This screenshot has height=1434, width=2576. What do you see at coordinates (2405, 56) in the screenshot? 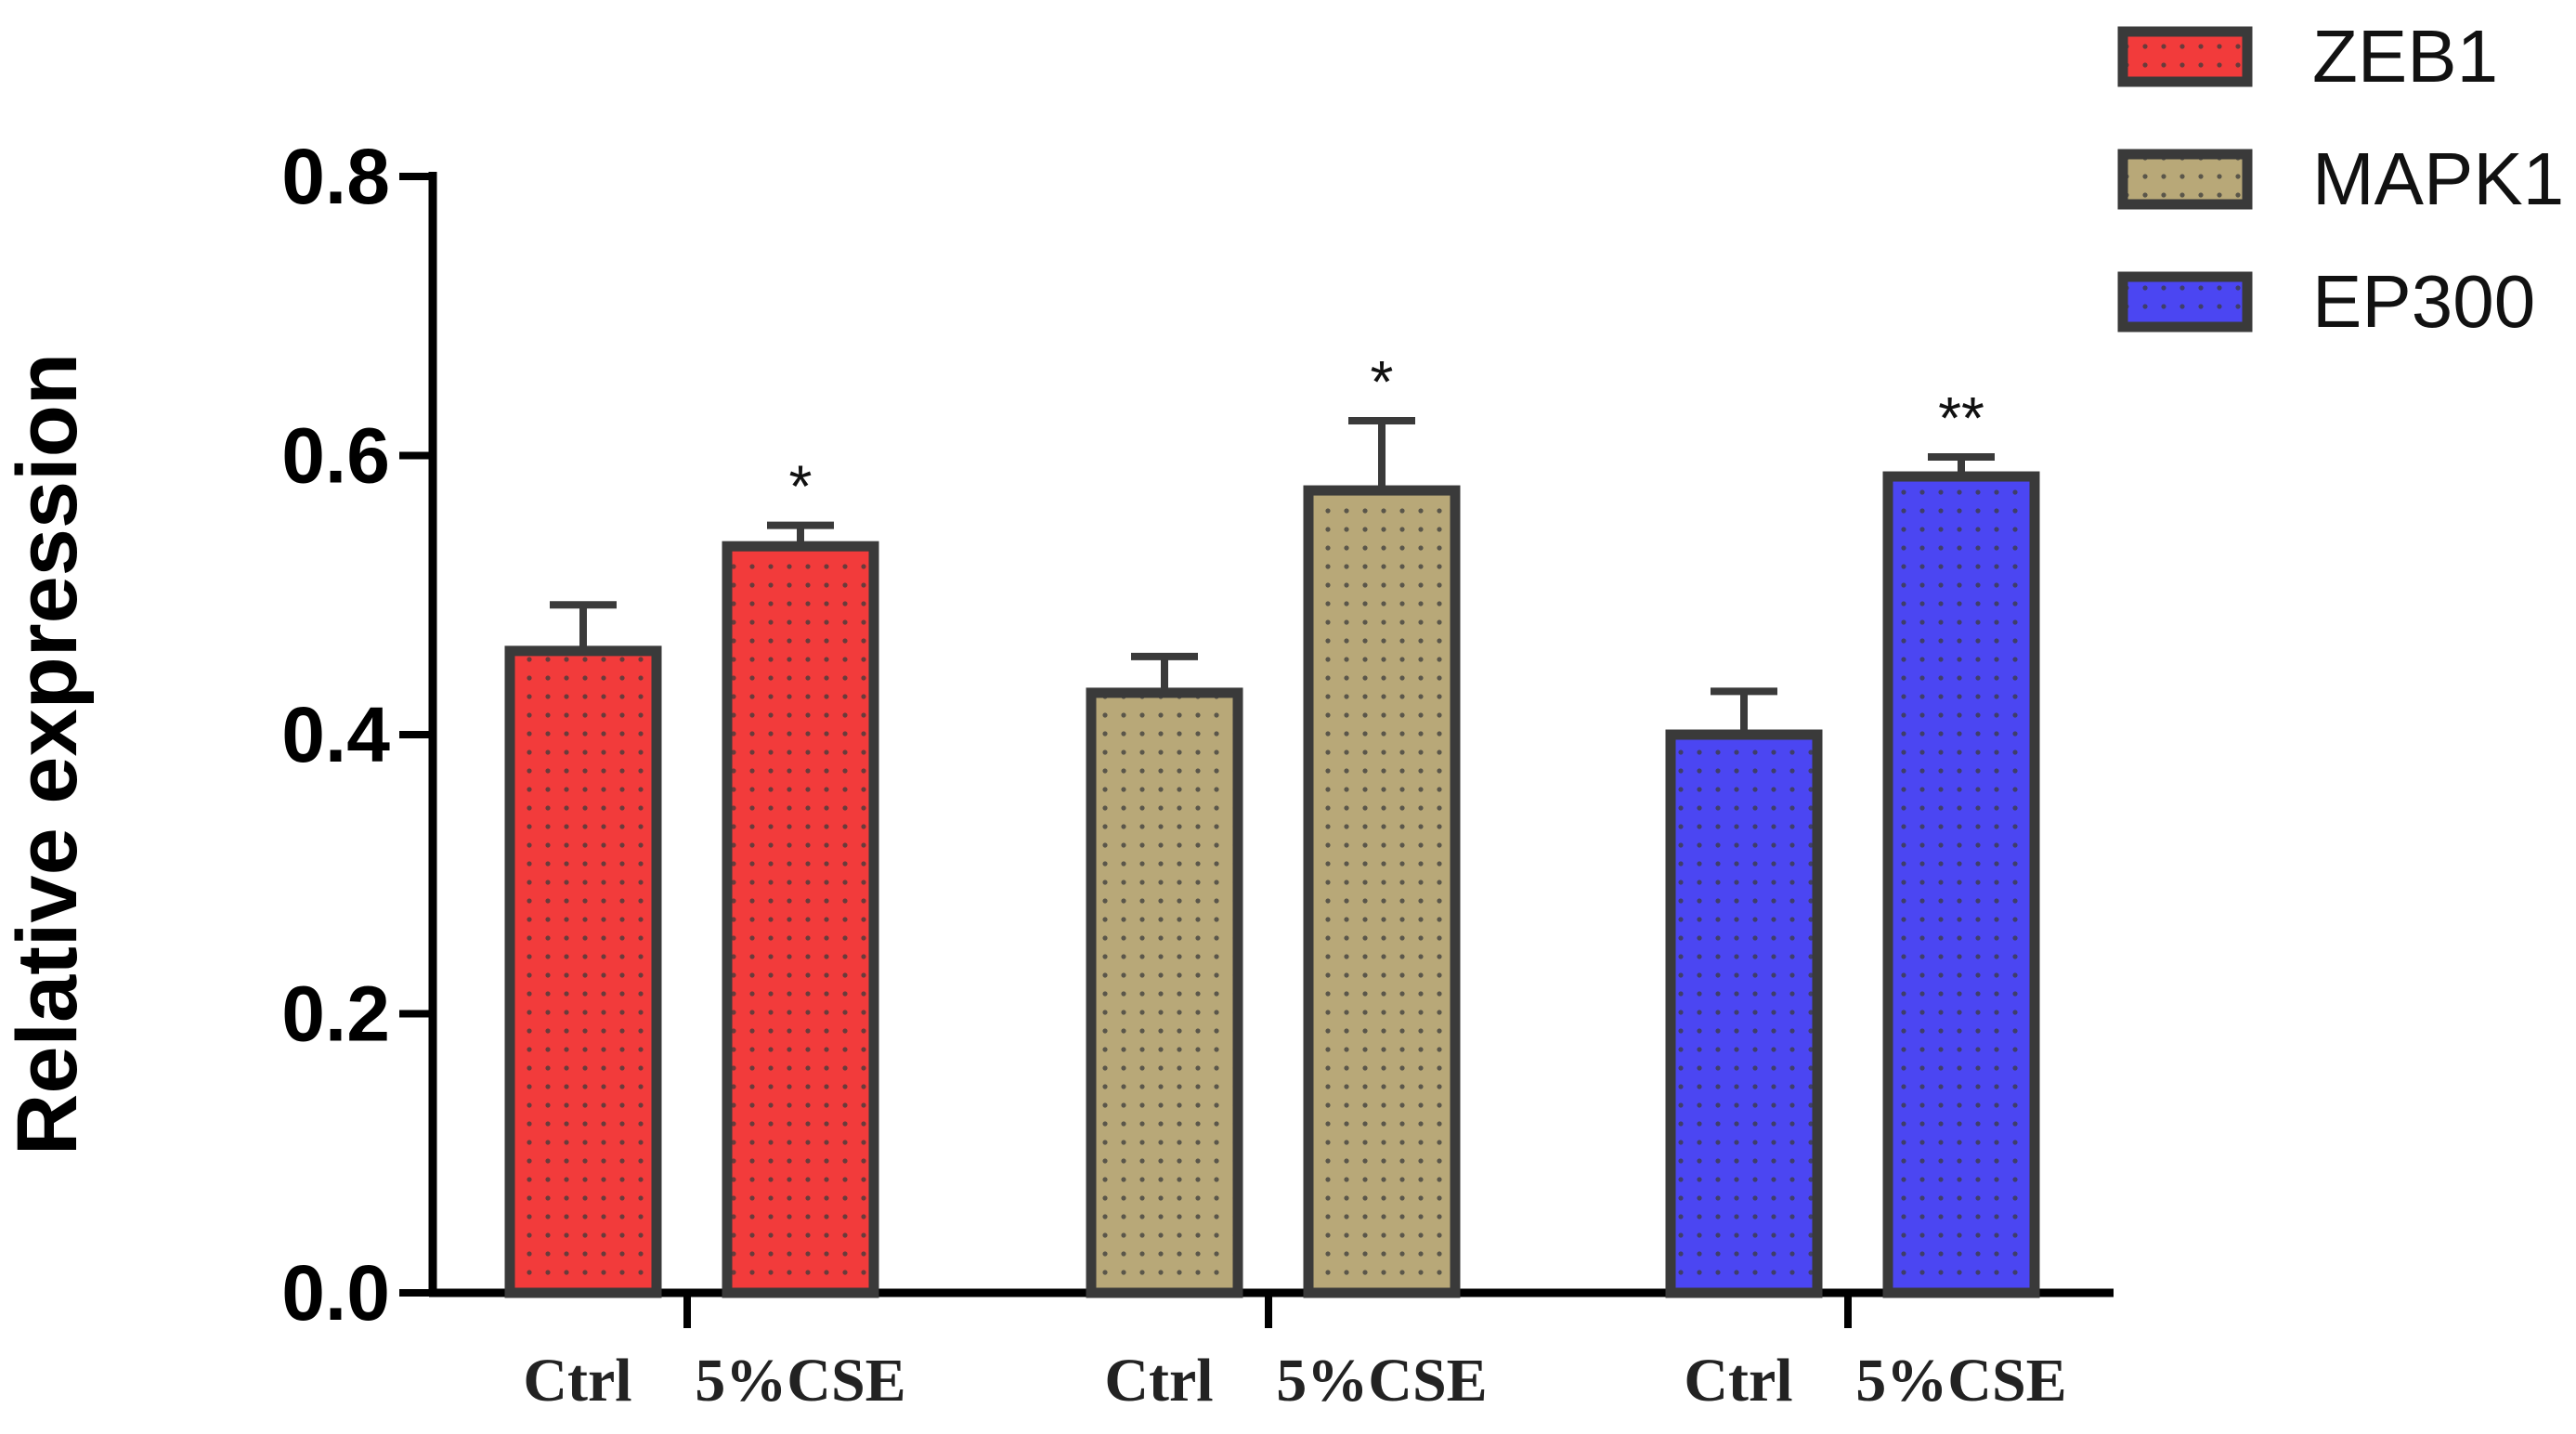
I see `legend-label-zeb1: ZEB1` at bounding box center [2405, 56].